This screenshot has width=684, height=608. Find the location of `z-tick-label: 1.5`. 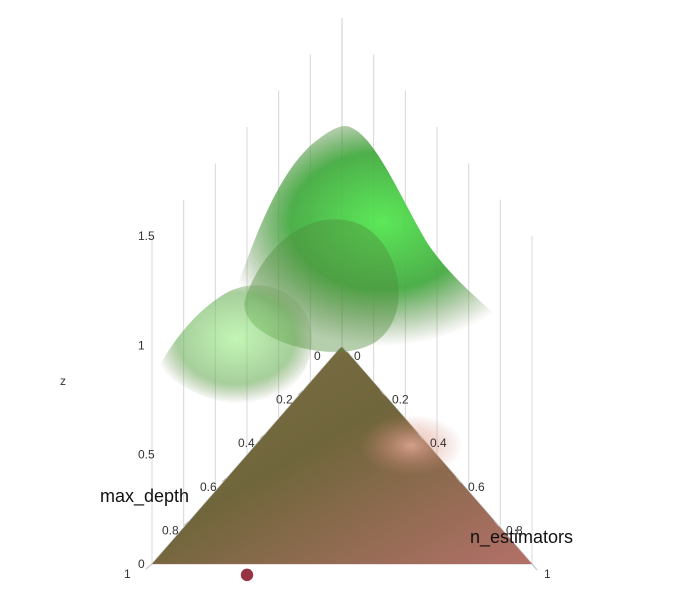

z-tick-label: 1.5 is located at coordinates (146, 236).